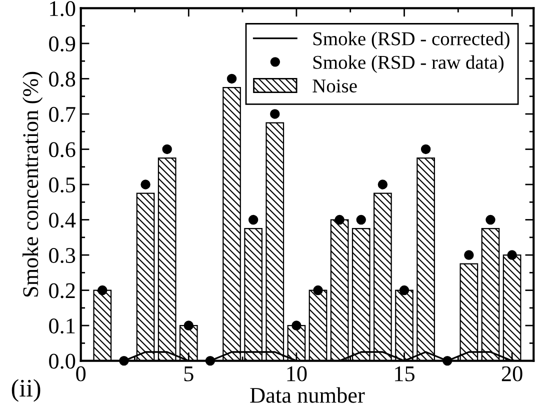 This screenshot has width=539, height=410. Describe the element at coordinates (62, 220) in the screenshot. I see `y-tick-label: 0.4` at that location.